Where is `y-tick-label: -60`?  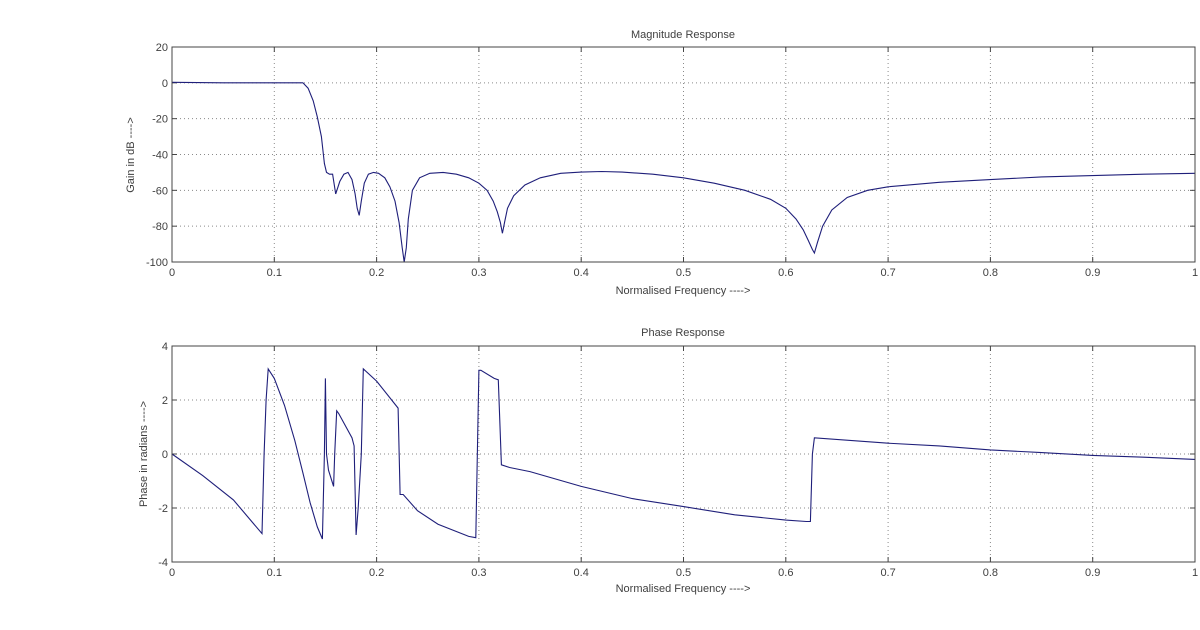 y-tick-label: -60 is located at coordinates (160, 191).